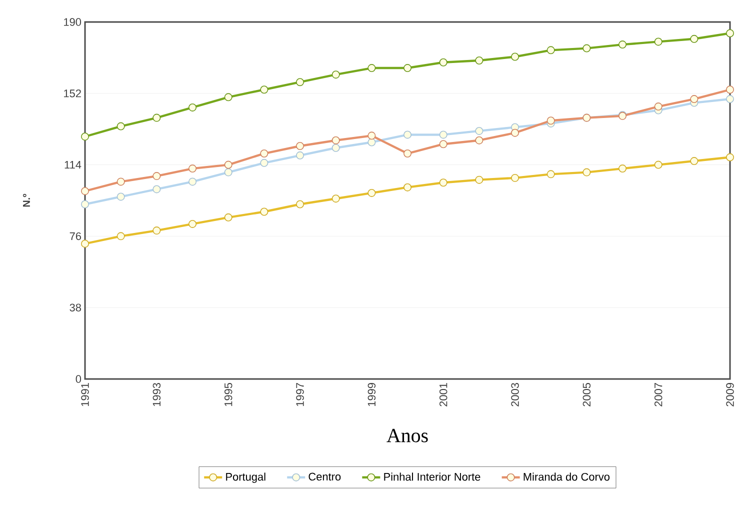 The height and width of the screenshot is (523, 750). Describe the element at coordinates (515, 394) in the screenshot. I see `x-tick-label: 2003` at that location.